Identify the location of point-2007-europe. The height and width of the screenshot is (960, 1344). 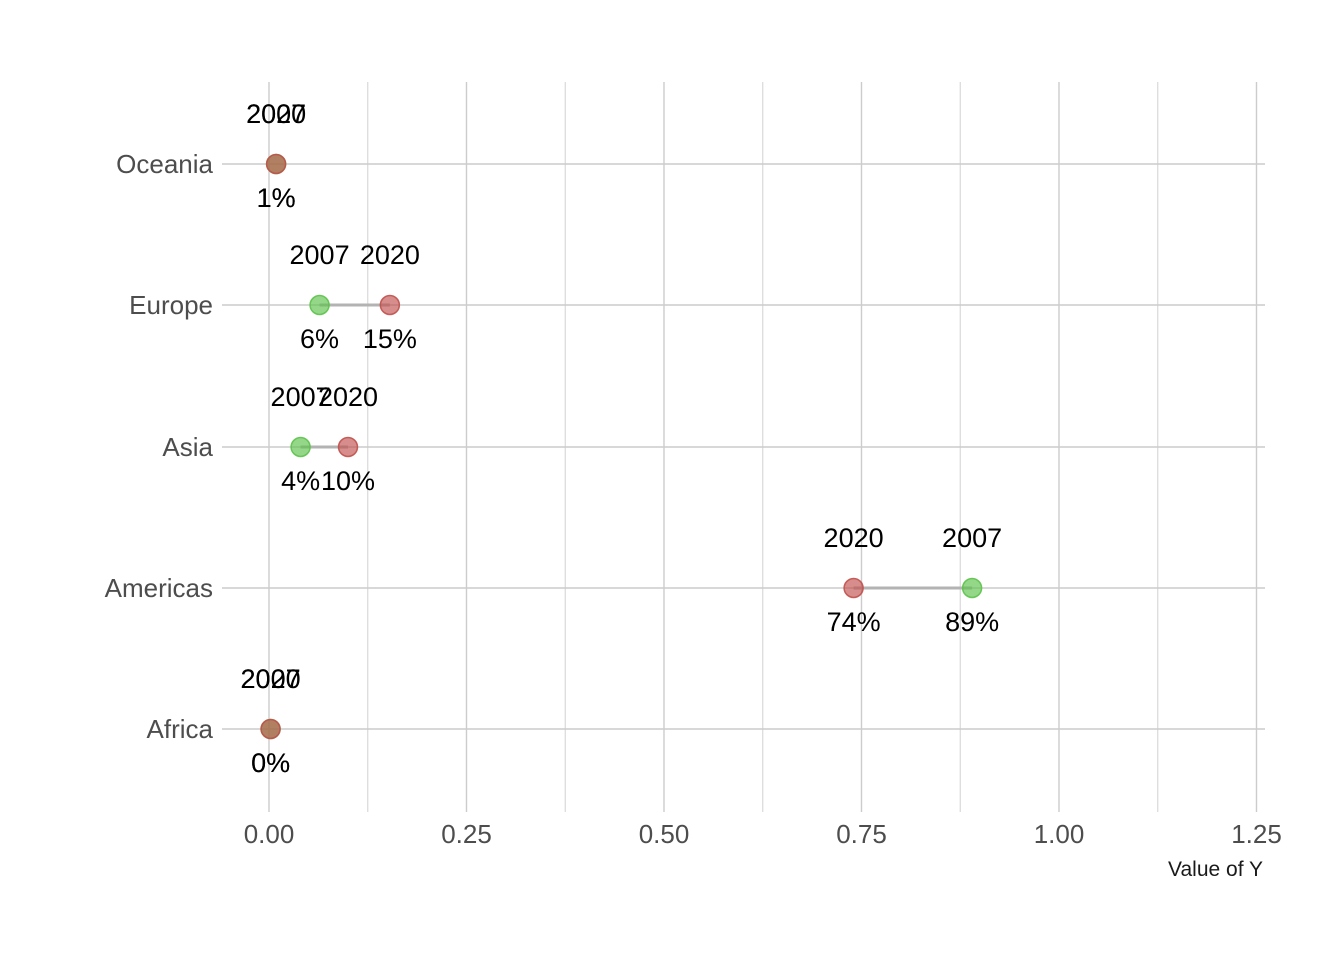
(319, 305).